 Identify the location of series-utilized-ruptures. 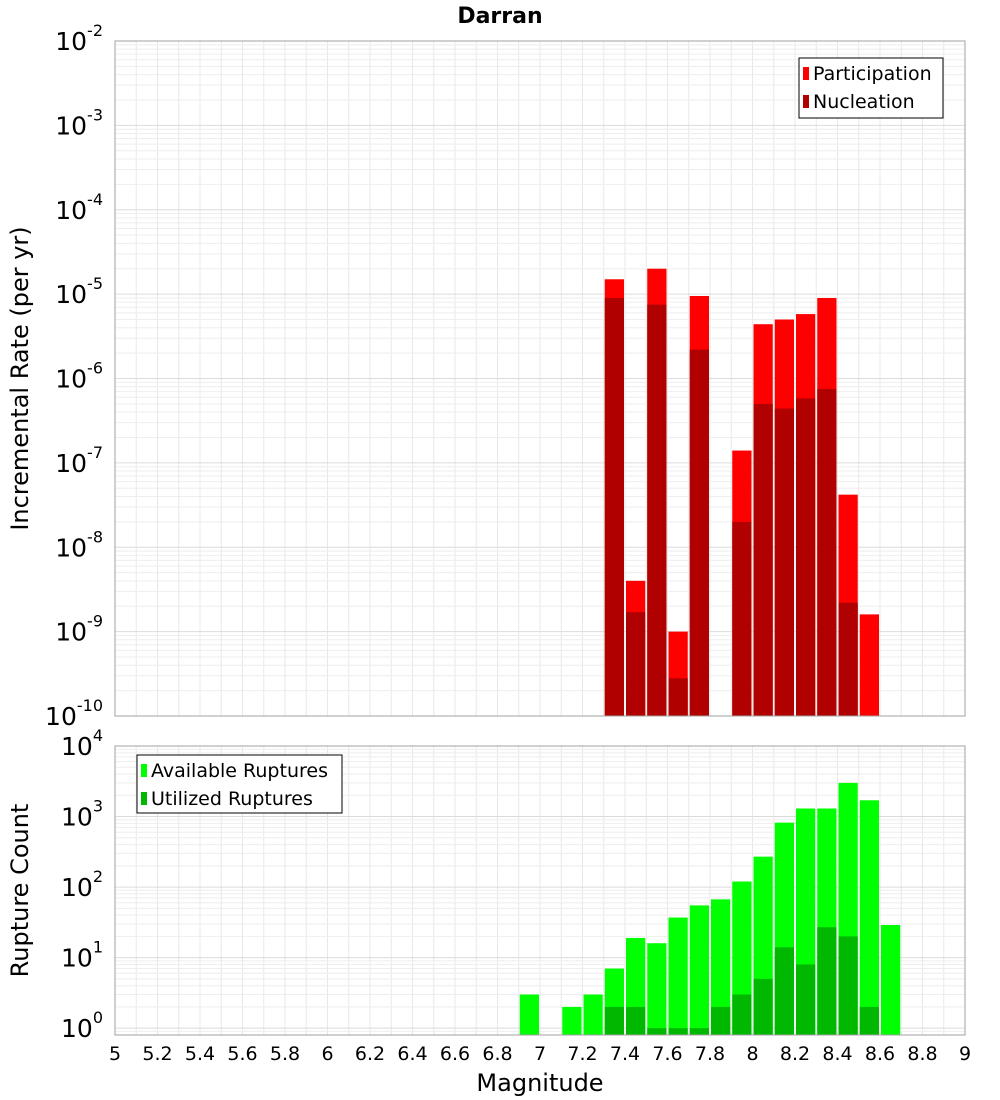
(741, 981).